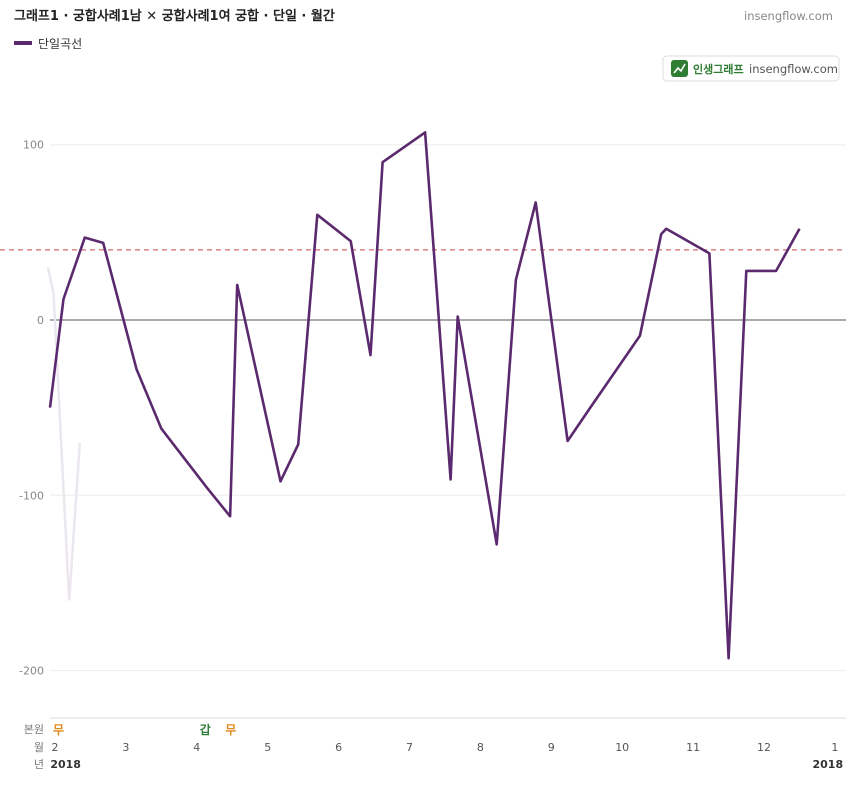 Image resolution: width=848 pixels, height=790 pixels. Describe the element at coordinates (60, 44) in the screenshot. I see `legend-label: 단일곡선` at that location.